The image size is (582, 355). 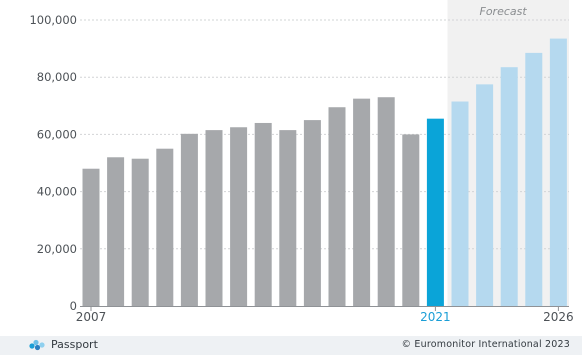 What do you see at coordinates (189, 219) in the screenshot?
I see `bar-2011` at bounding box center [189, 219].